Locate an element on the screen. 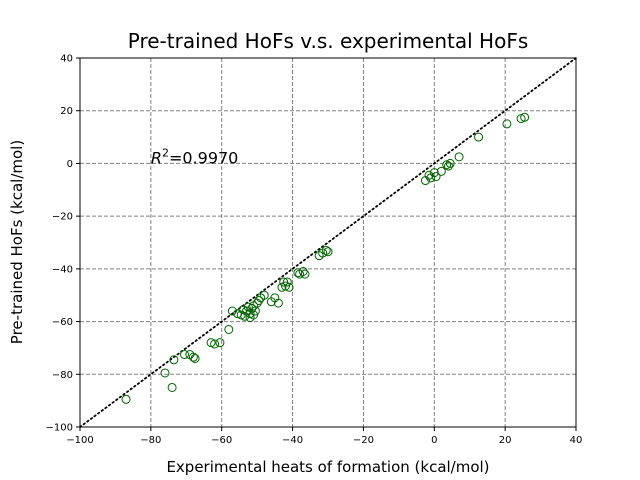 The image size is (640, 480). x-tick-label: −100 is located at coordinates (79, 440).